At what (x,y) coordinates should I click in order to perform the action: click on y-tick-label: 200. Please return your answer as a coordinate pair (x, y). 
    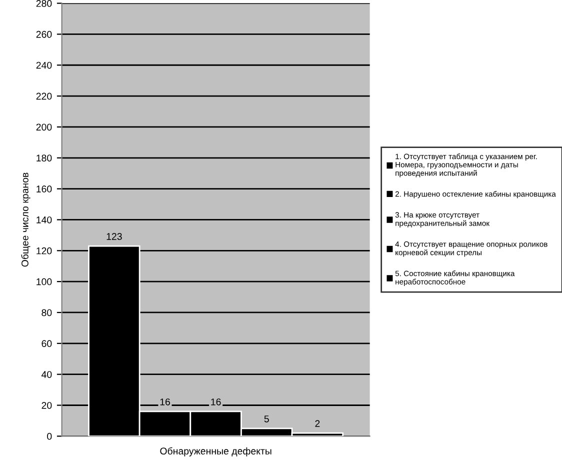
    Looking at the image, I should click on (44, 127).